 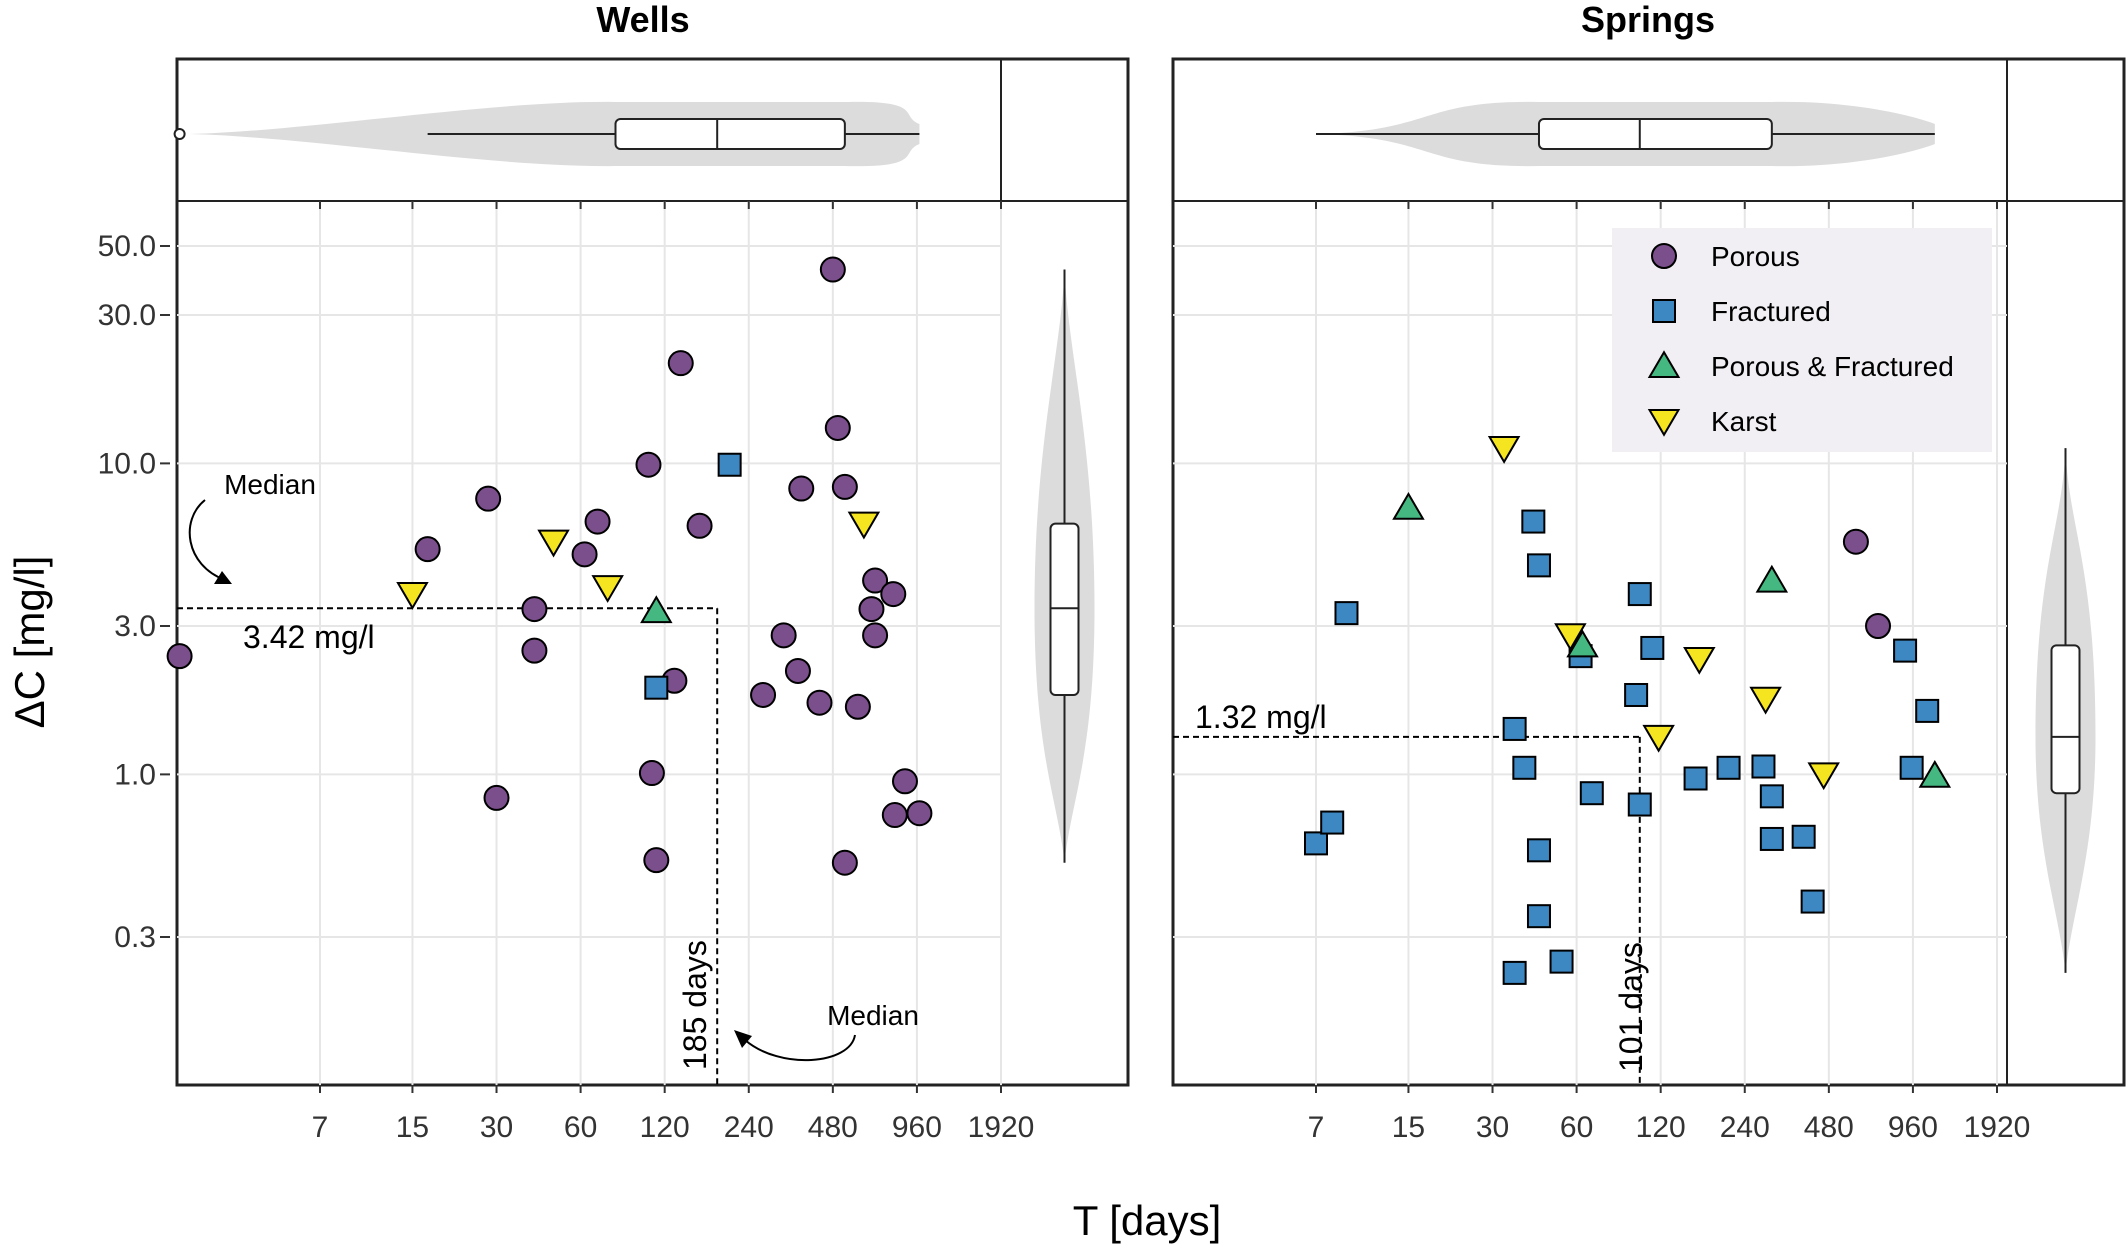 What do you see at coordinates (496, 1127) in the screenshot?
I see `x-tick-label: 30` at bounding box center [496, 1127].